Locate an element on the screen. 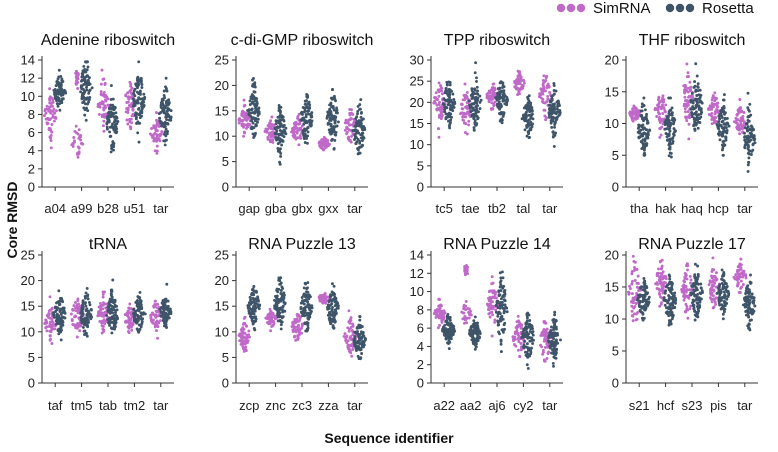  y-tick-label: 14 is located at coordinates (417, 255).